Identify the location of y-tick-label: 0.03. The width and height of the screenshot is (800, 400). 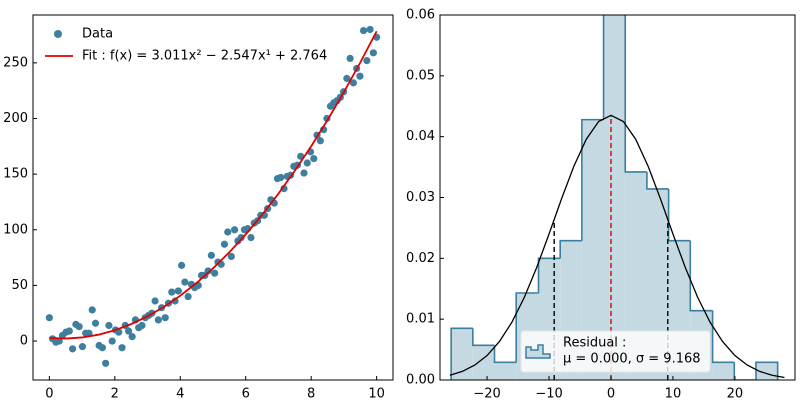
(420, 197).